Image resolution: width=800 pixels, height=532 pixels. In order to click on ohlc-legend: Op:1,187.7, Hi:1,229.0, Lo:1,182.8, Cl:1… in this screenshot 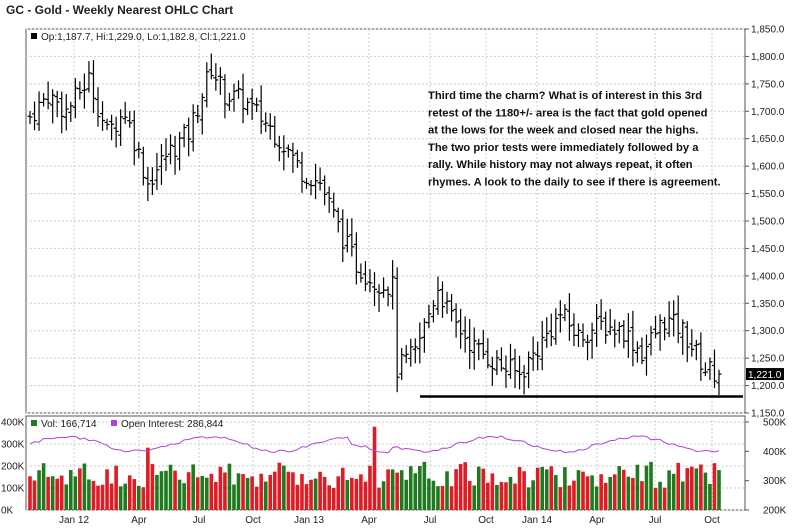, I will do `click(143, 37)`.